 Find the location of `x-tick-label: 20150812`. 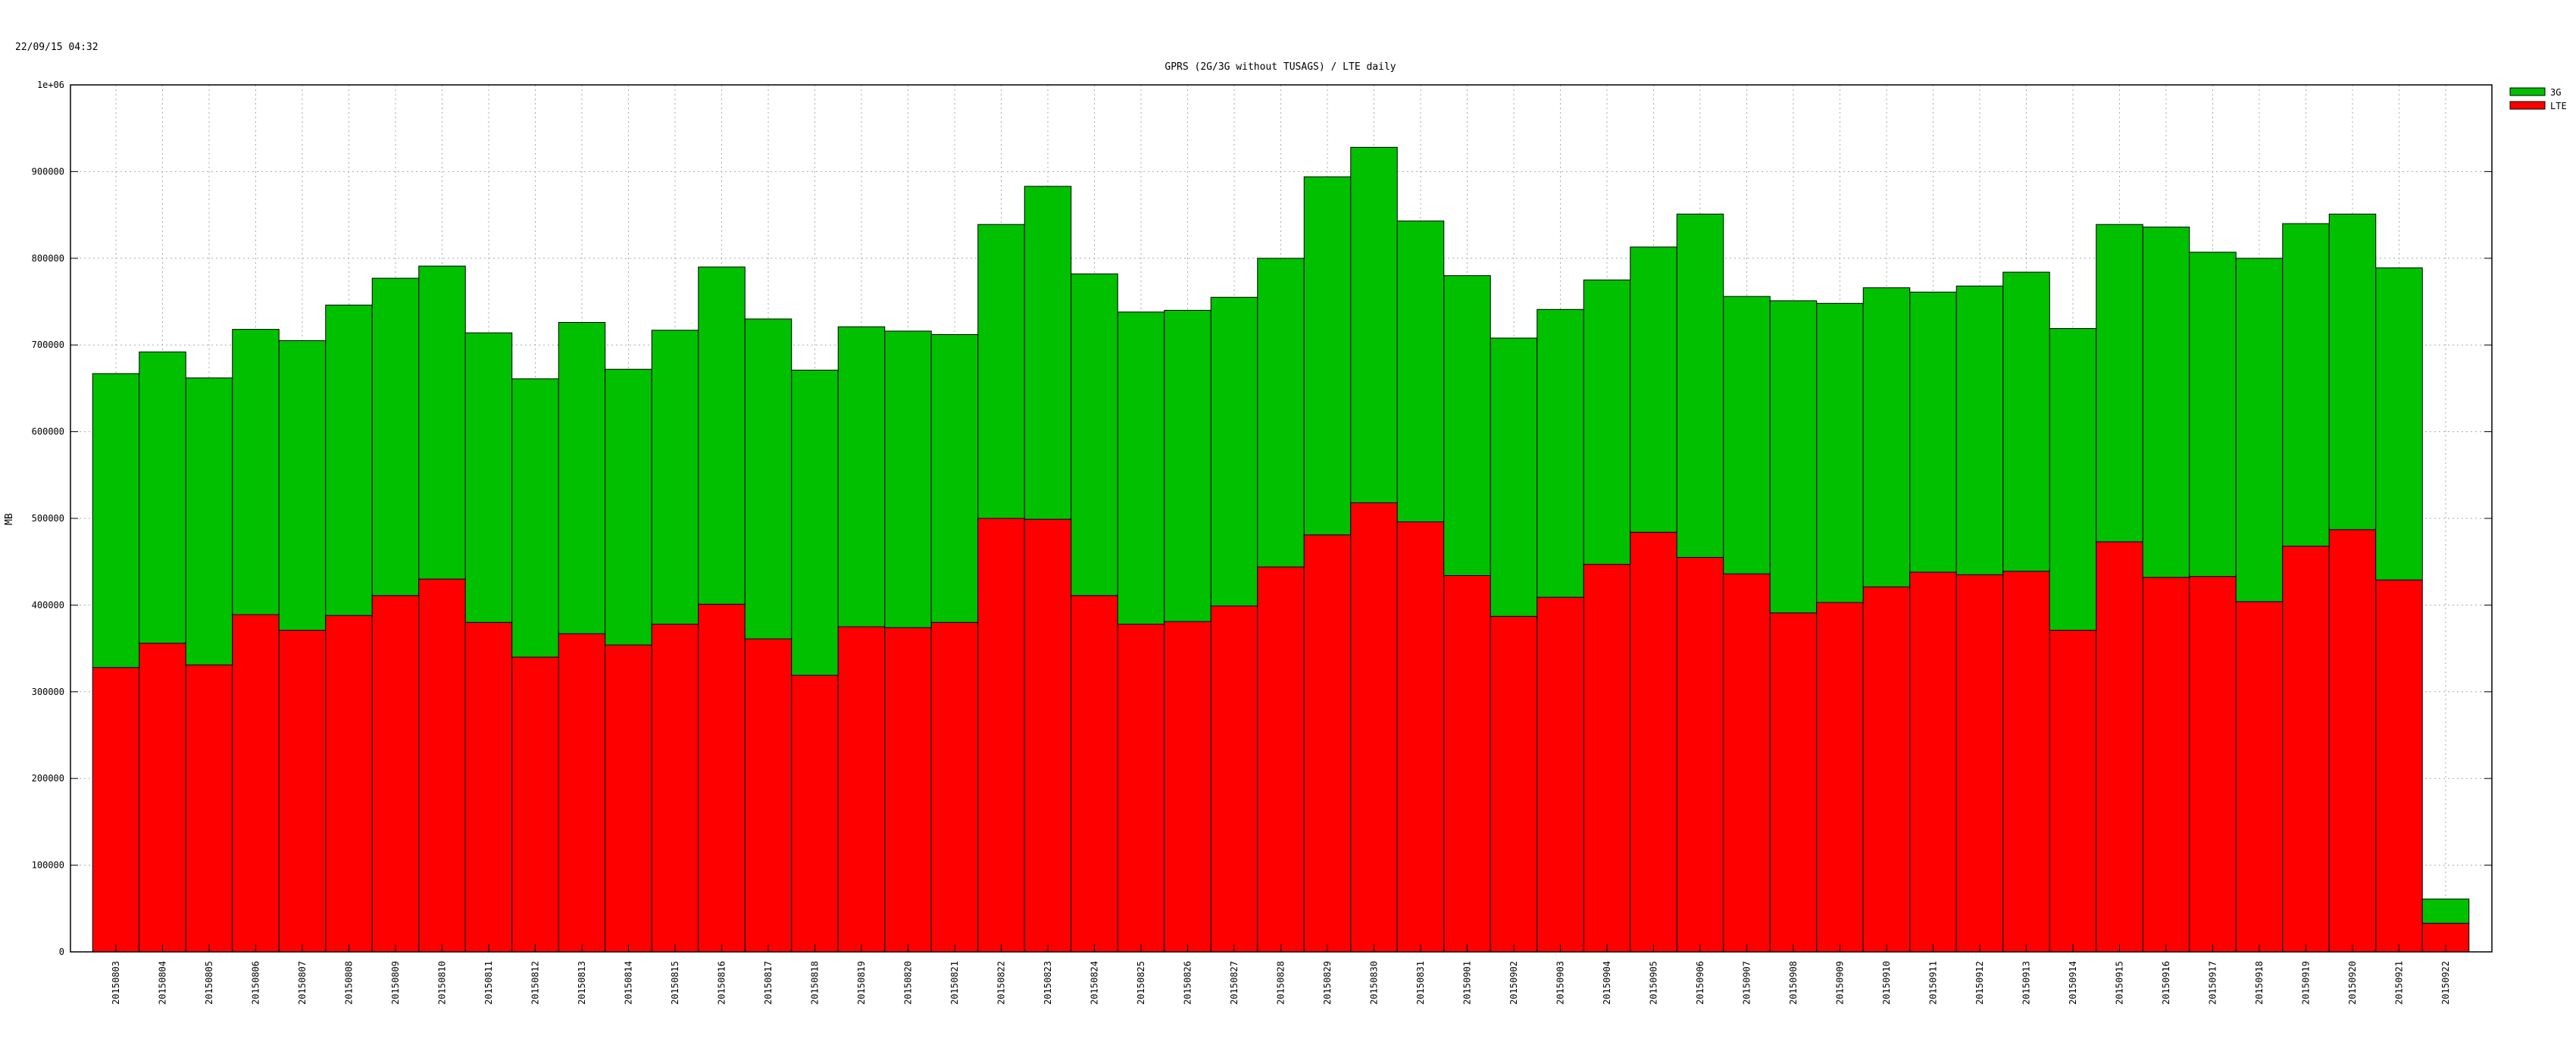

x-tick-label: 20150812 is located at coordinates (535, 983).